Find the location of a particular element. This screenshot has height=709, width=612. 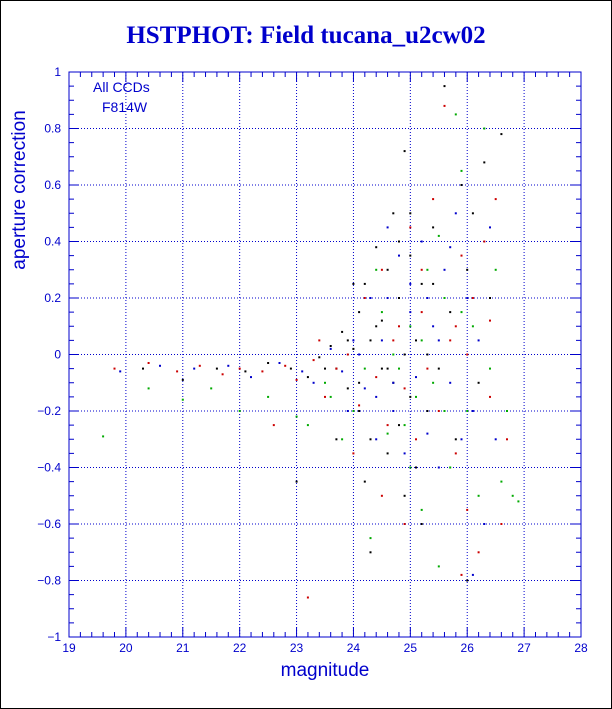

x-tick-label: 20 is located at coordinates (126, 648).